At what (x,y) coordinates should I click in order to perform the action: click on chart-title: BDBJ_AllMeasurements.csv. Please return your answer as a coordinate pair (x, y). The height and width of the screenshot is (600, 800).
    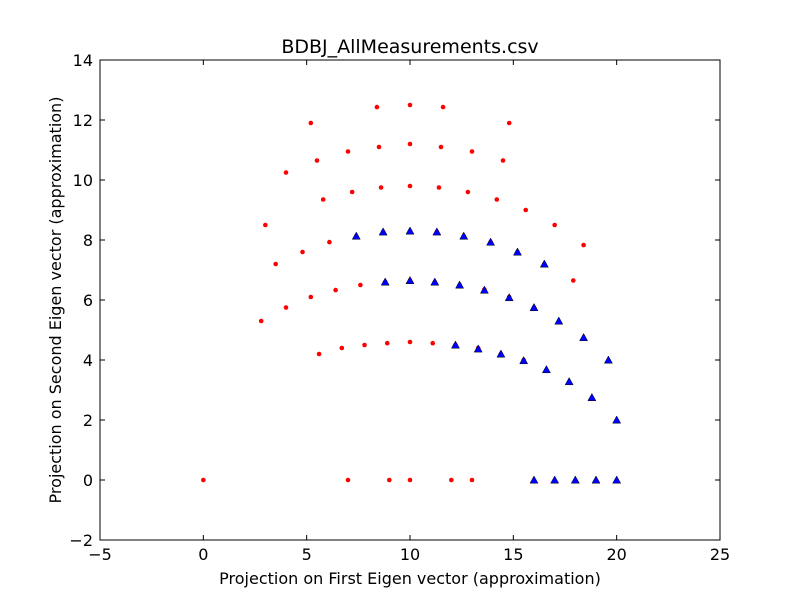
    Looking at the image, I should click on (409, 47).